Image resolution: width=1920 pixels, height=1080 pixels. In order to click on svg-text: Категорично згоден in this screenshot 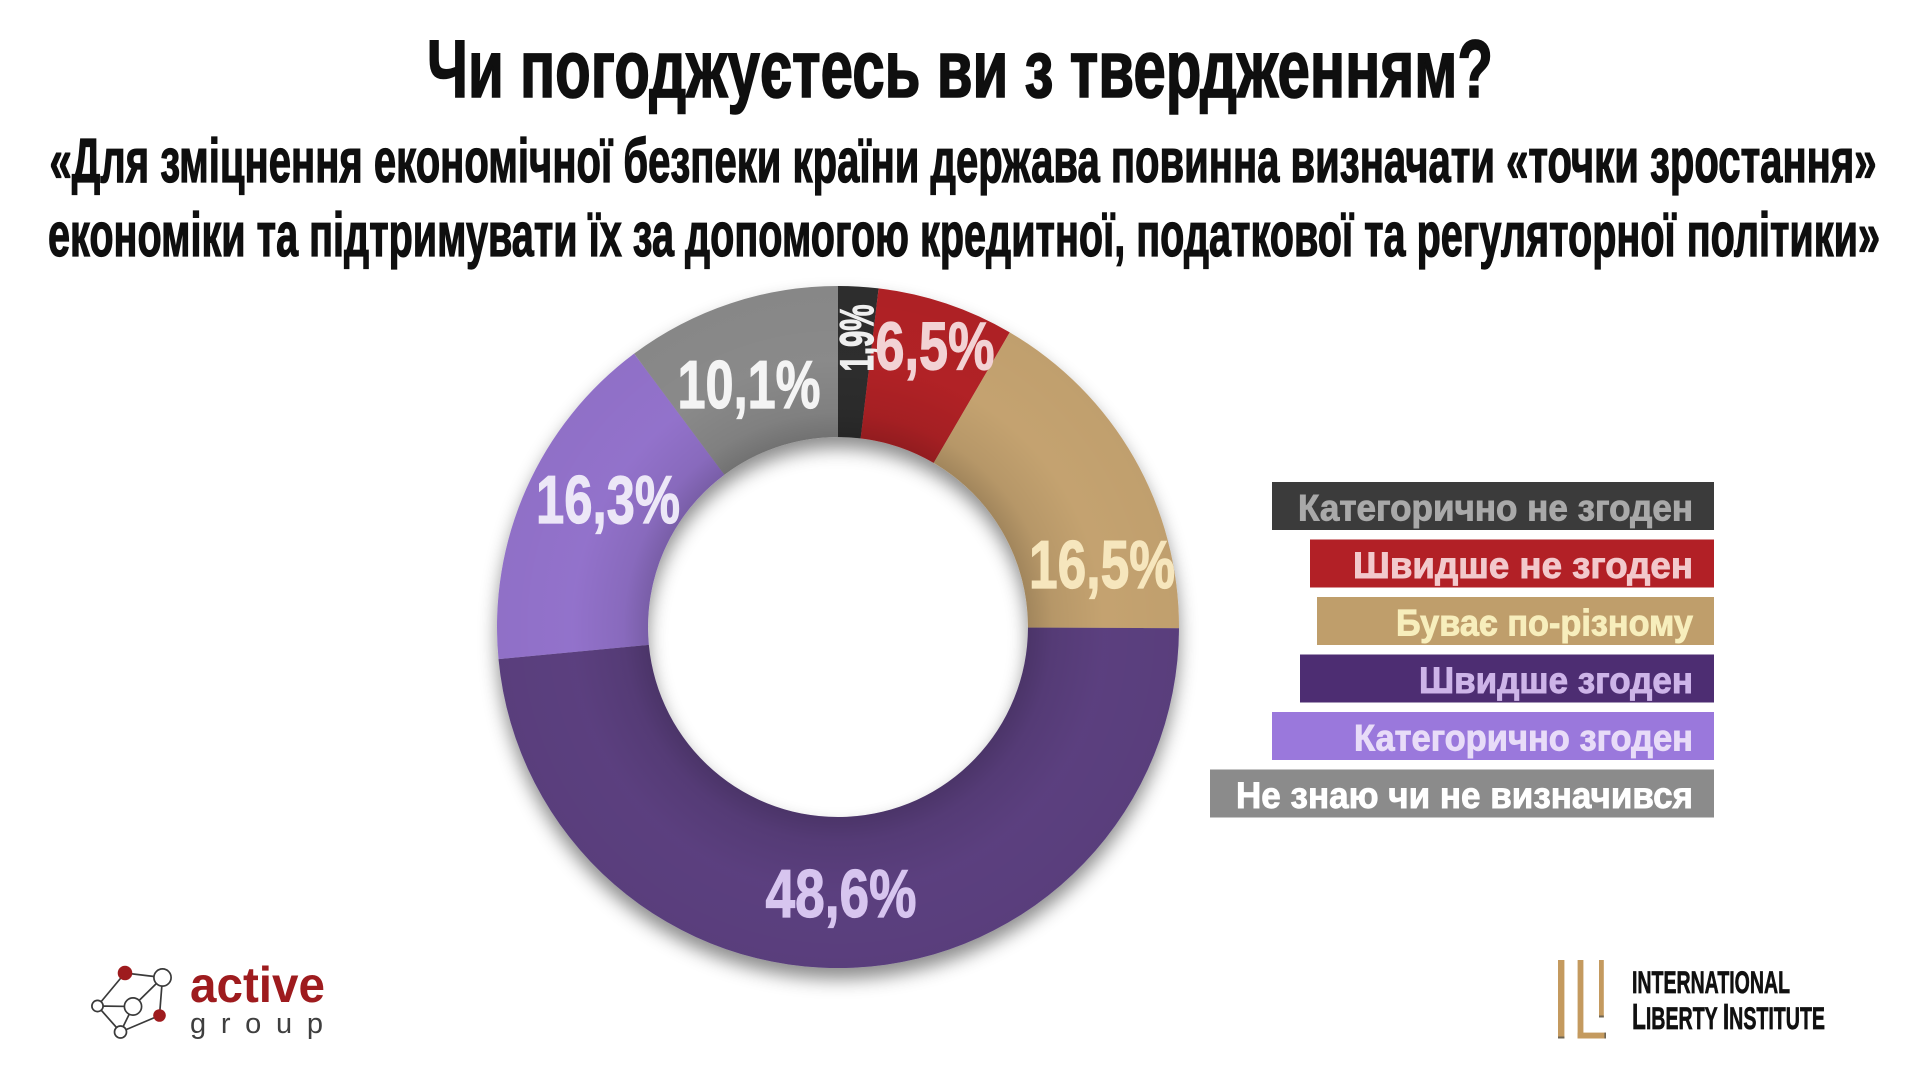, I will do `click(1523, 738)`.